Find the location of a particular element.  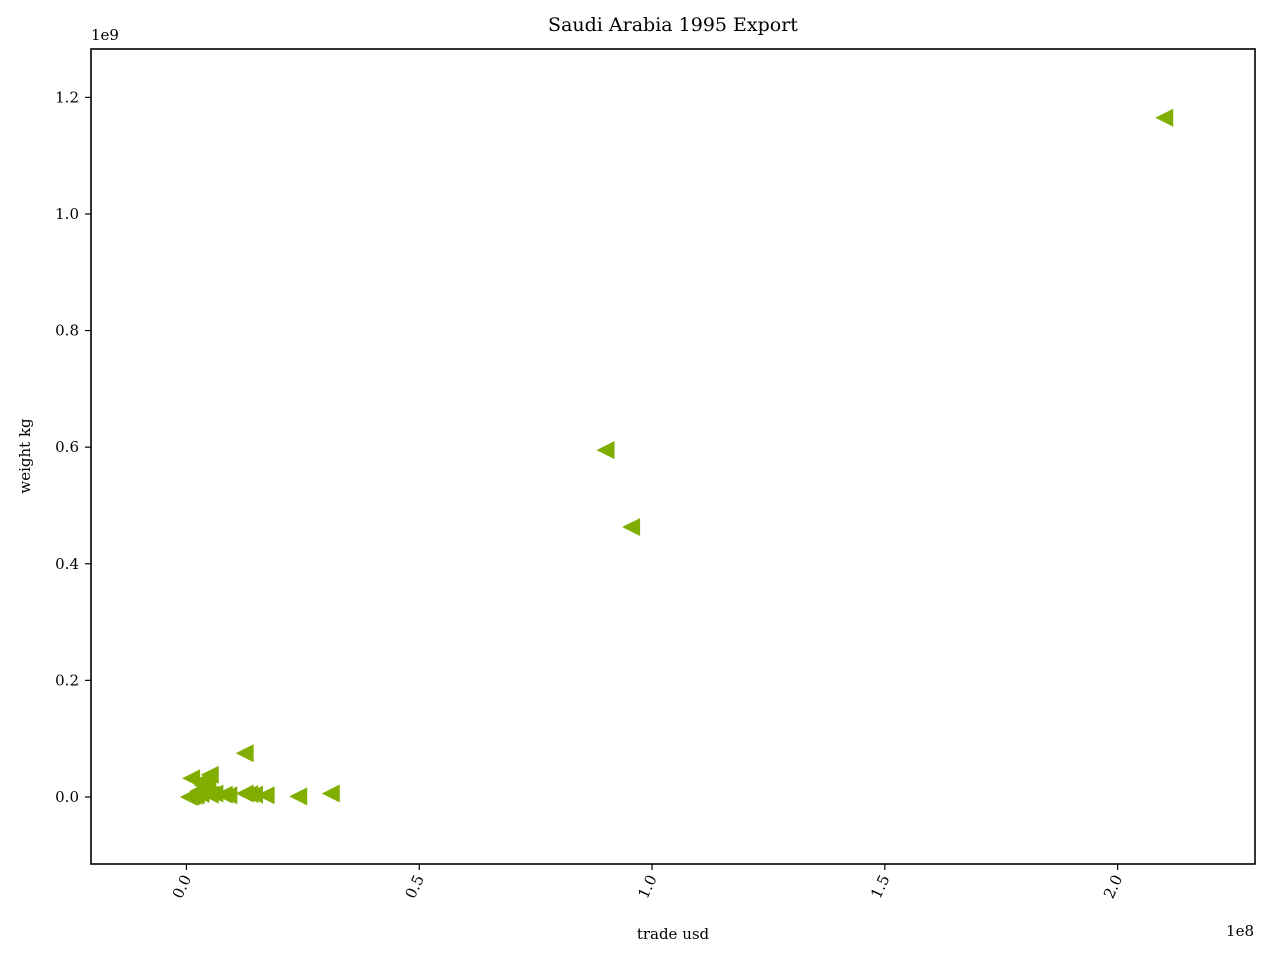

y-tick-label: 0.8 is located at coordinates (67, 331).